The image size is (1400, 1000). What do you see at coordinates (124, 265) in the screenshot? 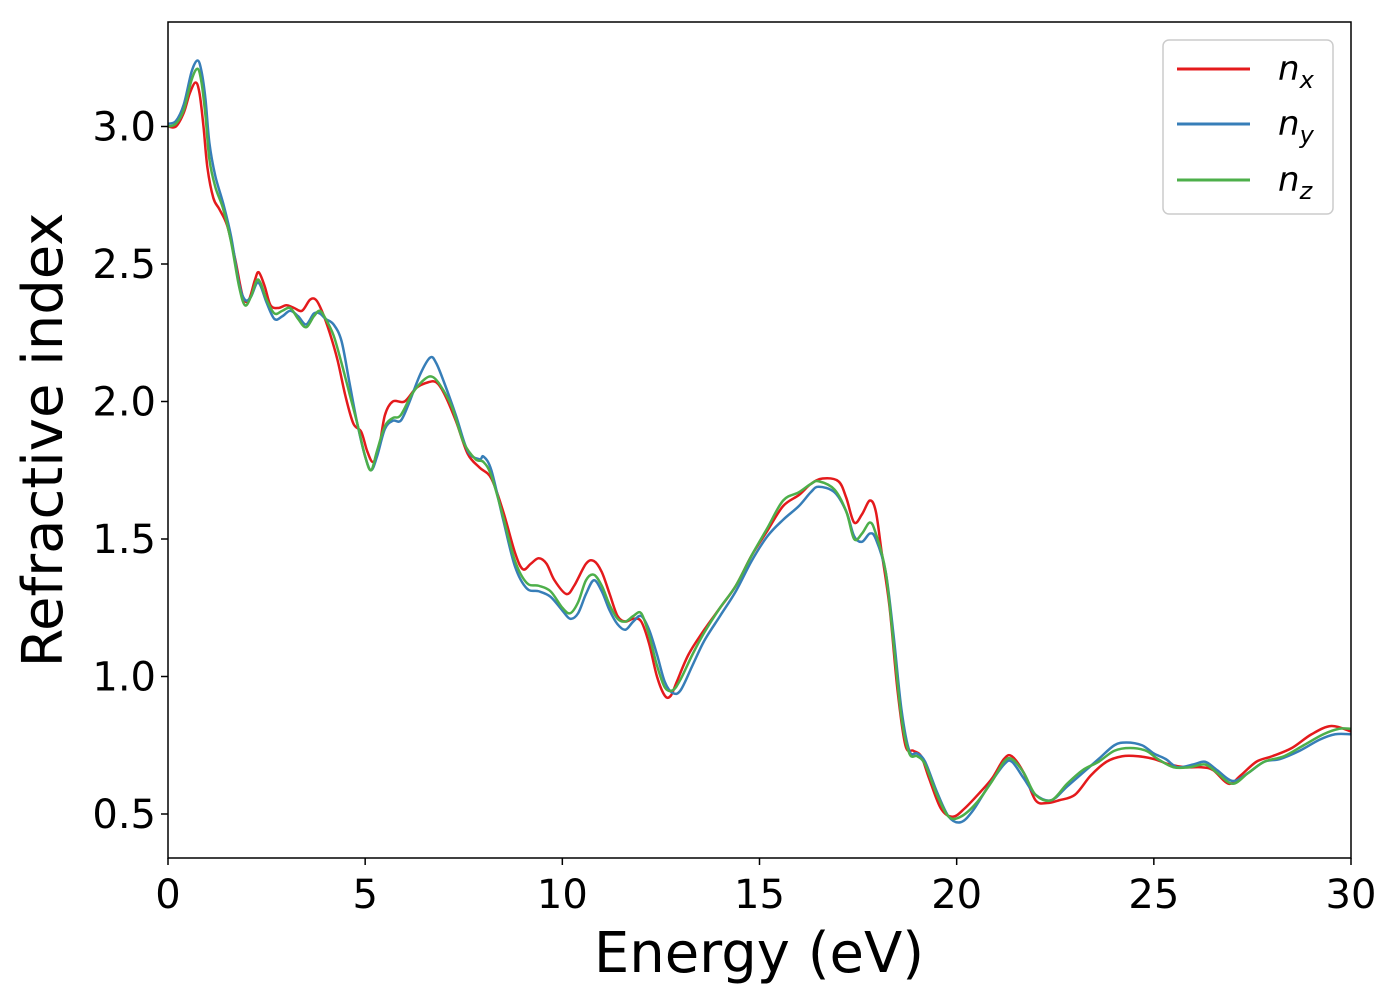
I see `y-tick-label-2.5: 2.5` at bounding box center [124, 265].